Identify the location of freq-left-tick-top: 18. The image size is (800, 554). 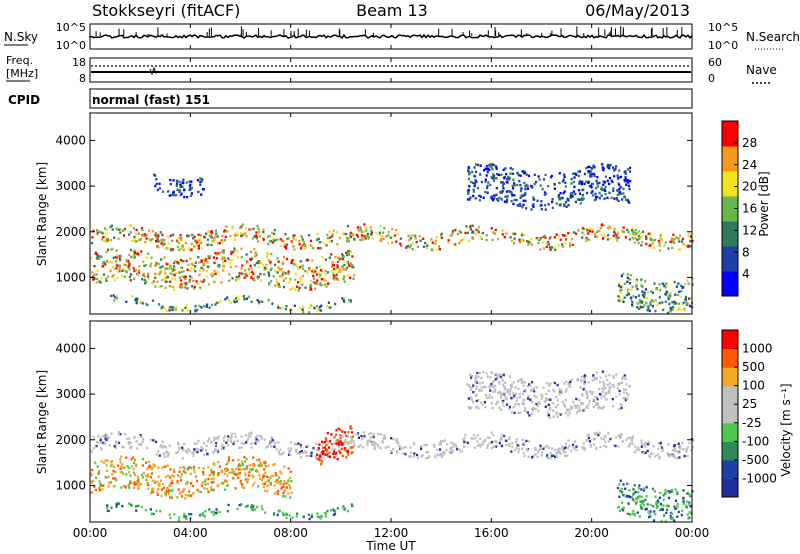
(79, 62).